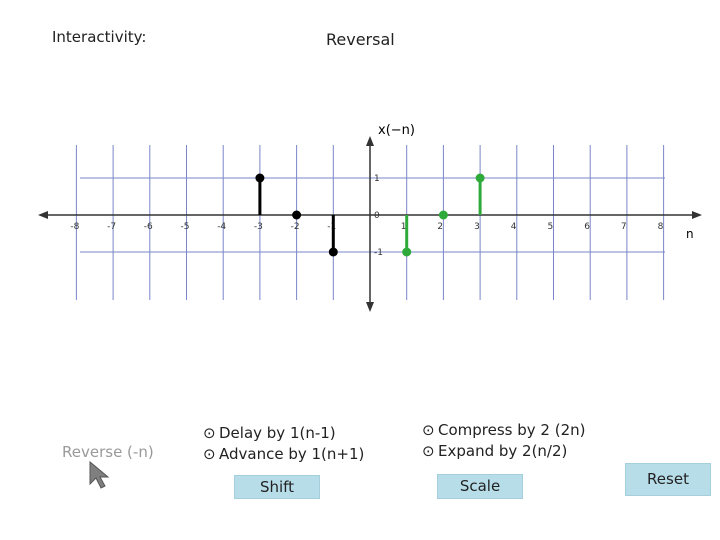 The height and width of the screenshot is (540, 720). What do you see at coordinates (185, 227) in the screenshot?
I see `x-tick-label: -5` at bounding box center [185, 227].